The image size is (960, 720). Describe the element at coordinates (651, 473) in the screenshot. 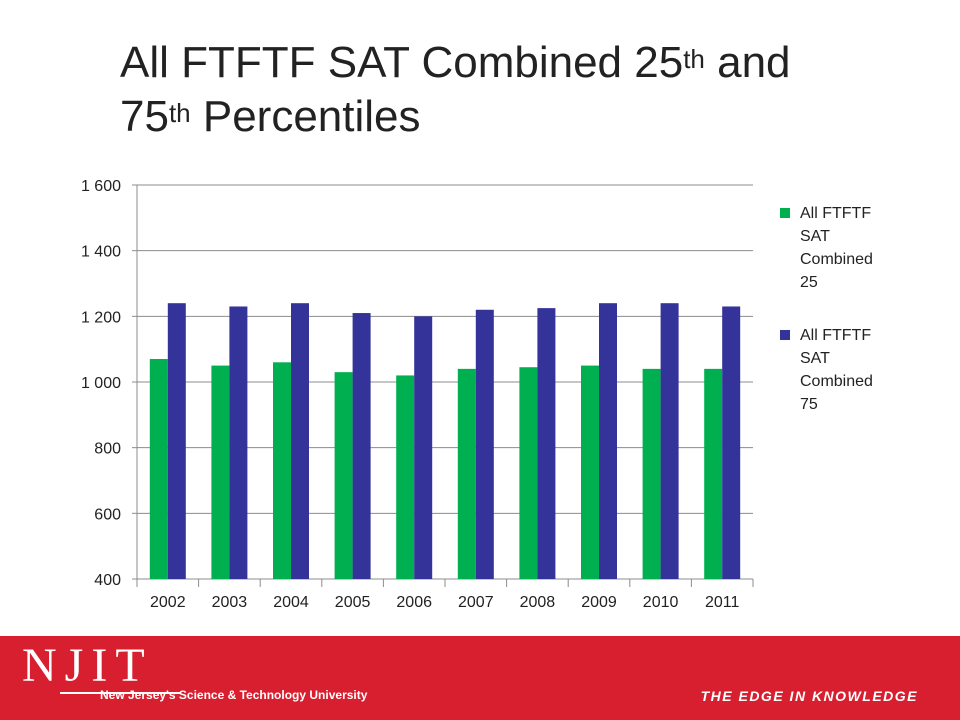

I see `bar-p25-2010` at that location.